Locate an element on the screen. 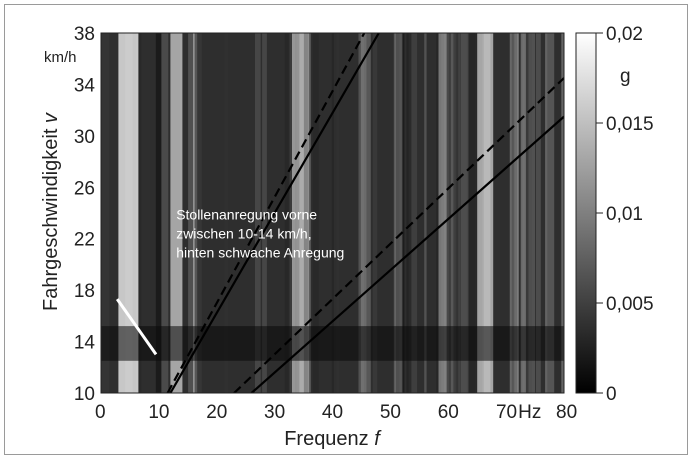 This screenshot has width=694, height=461. x-tick-label: 70 is located at coordinates (506, 412).